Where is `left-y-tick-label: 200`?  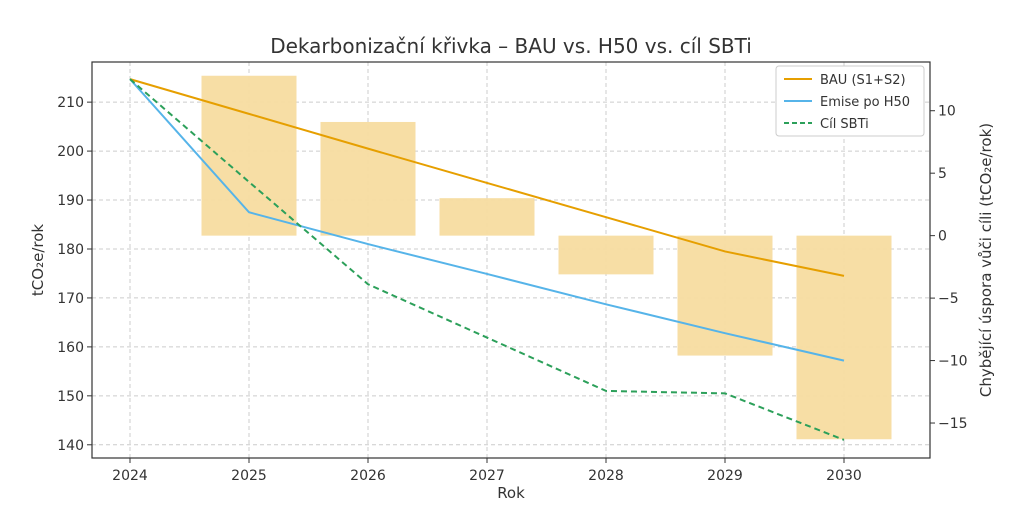 left-y-tick-label: 200 is located at coordinates (70, 152).